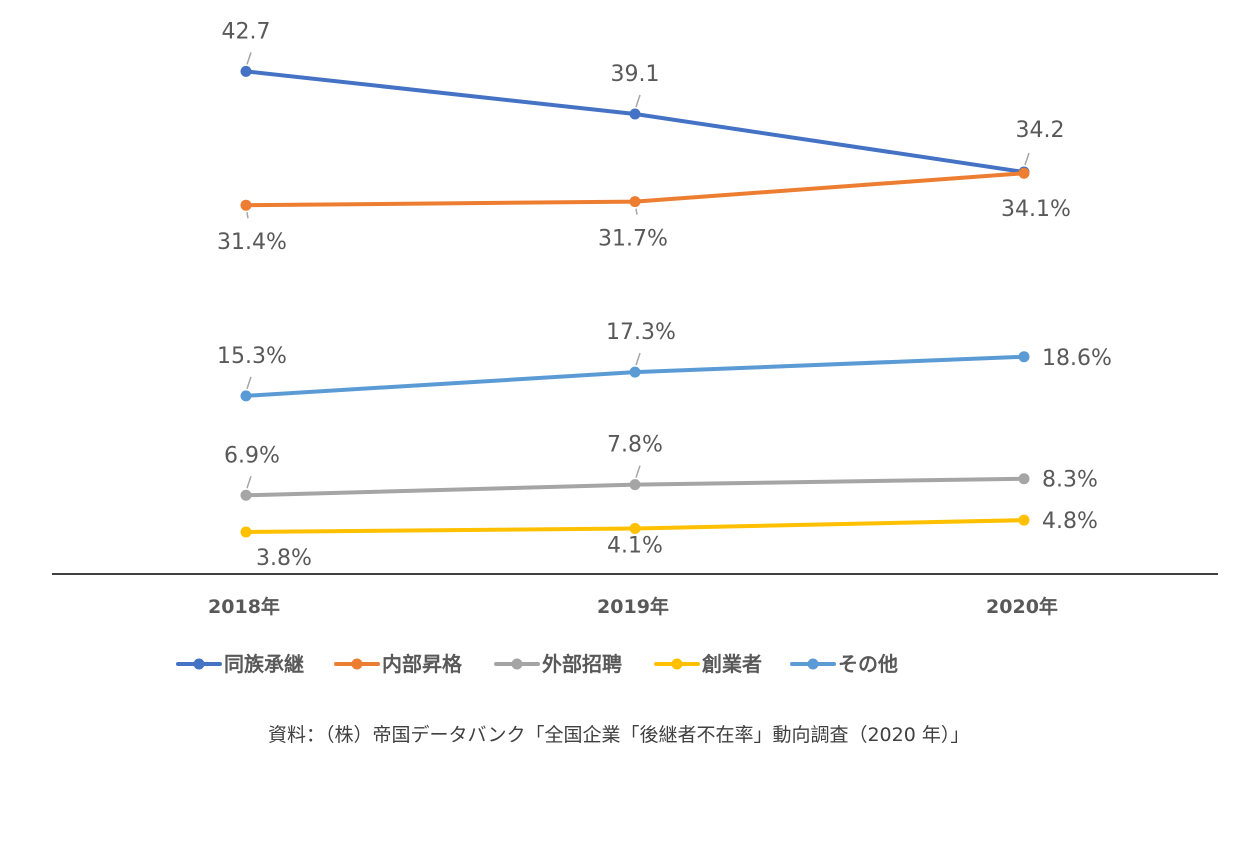 Image resolution: width=1246 pixels, height=861 pixels. What do you see at coordinates (1036, 209) in the screenshot?
I see `data-label: 34.1%` at bounding box center [1036, 209].